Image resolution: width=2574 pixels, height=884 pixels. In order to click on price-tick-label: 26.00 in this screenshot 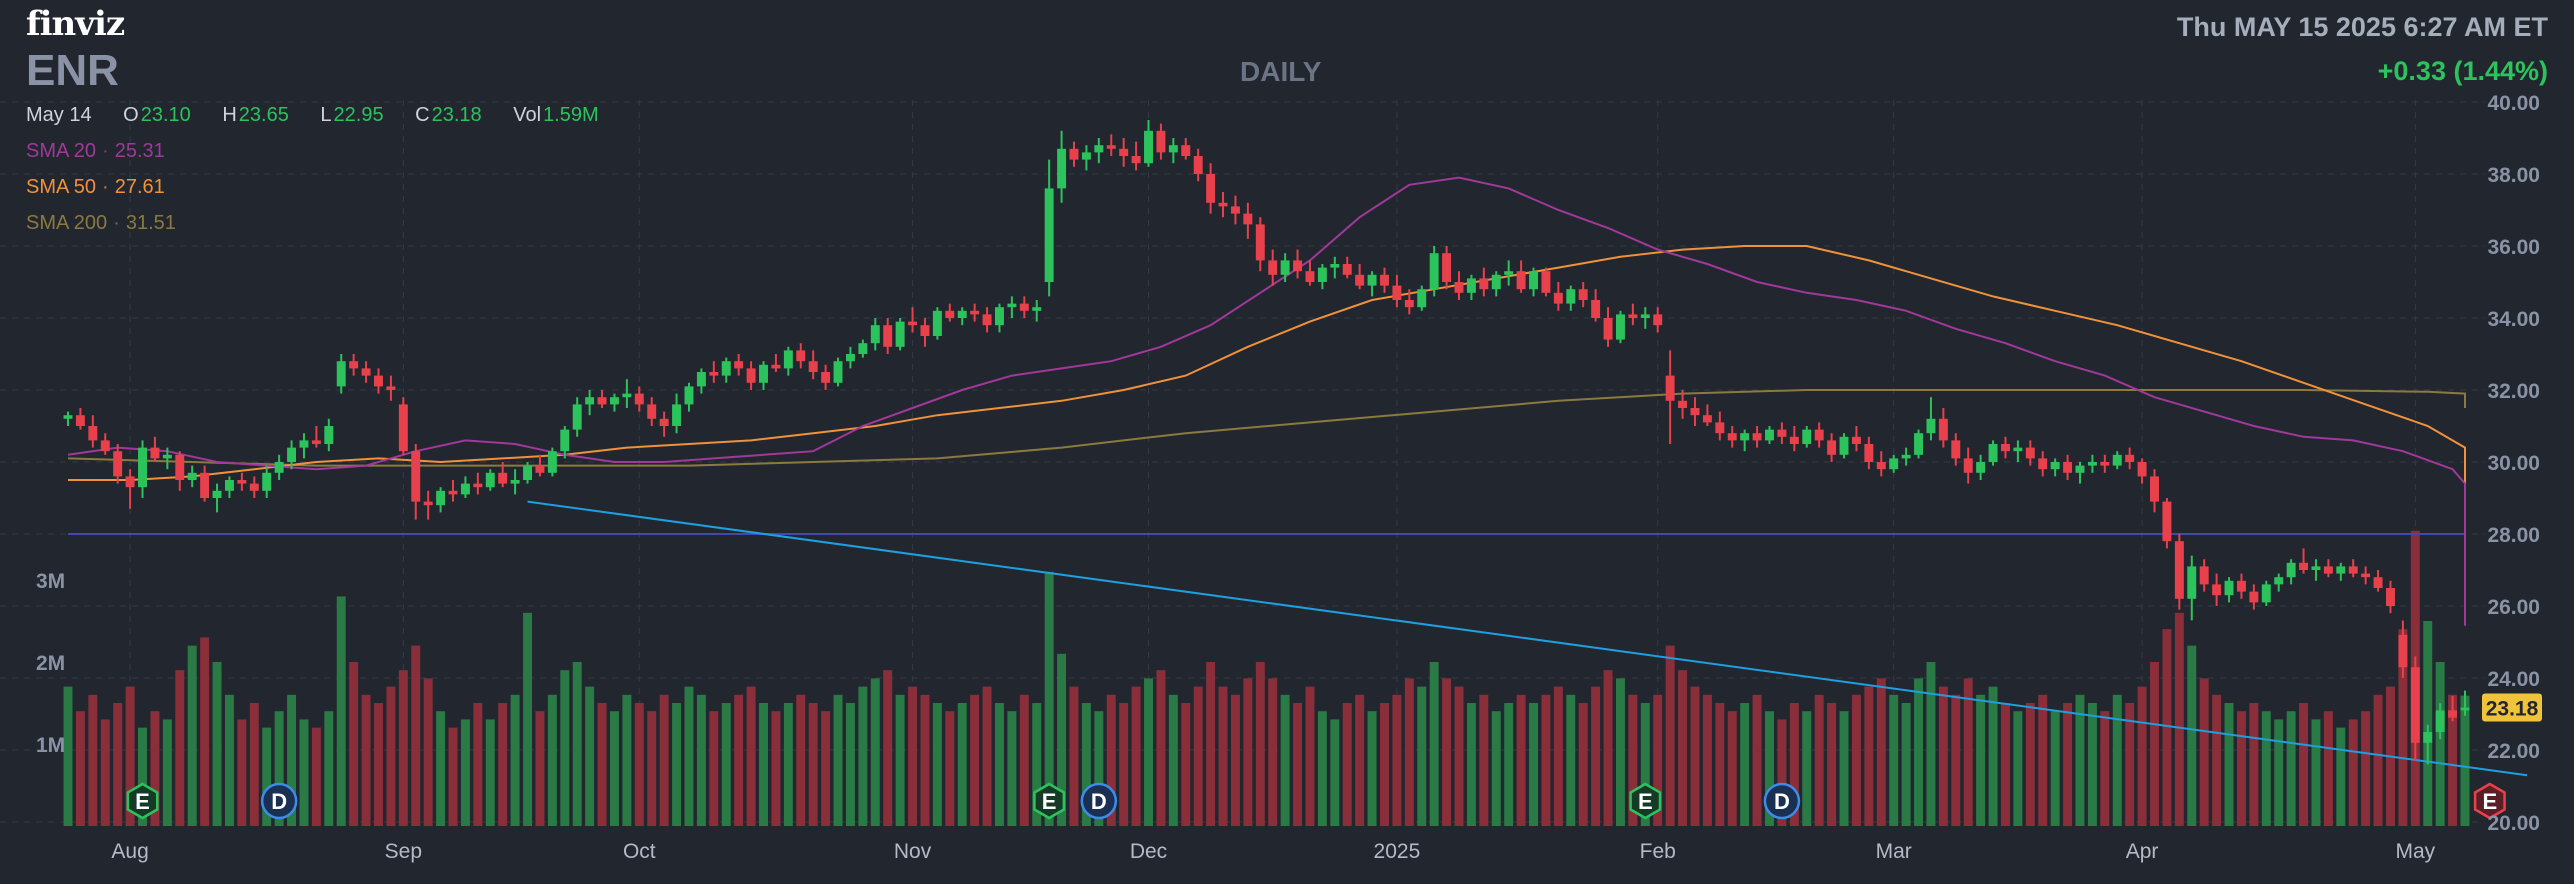, I will do `click(2513, 607)`.